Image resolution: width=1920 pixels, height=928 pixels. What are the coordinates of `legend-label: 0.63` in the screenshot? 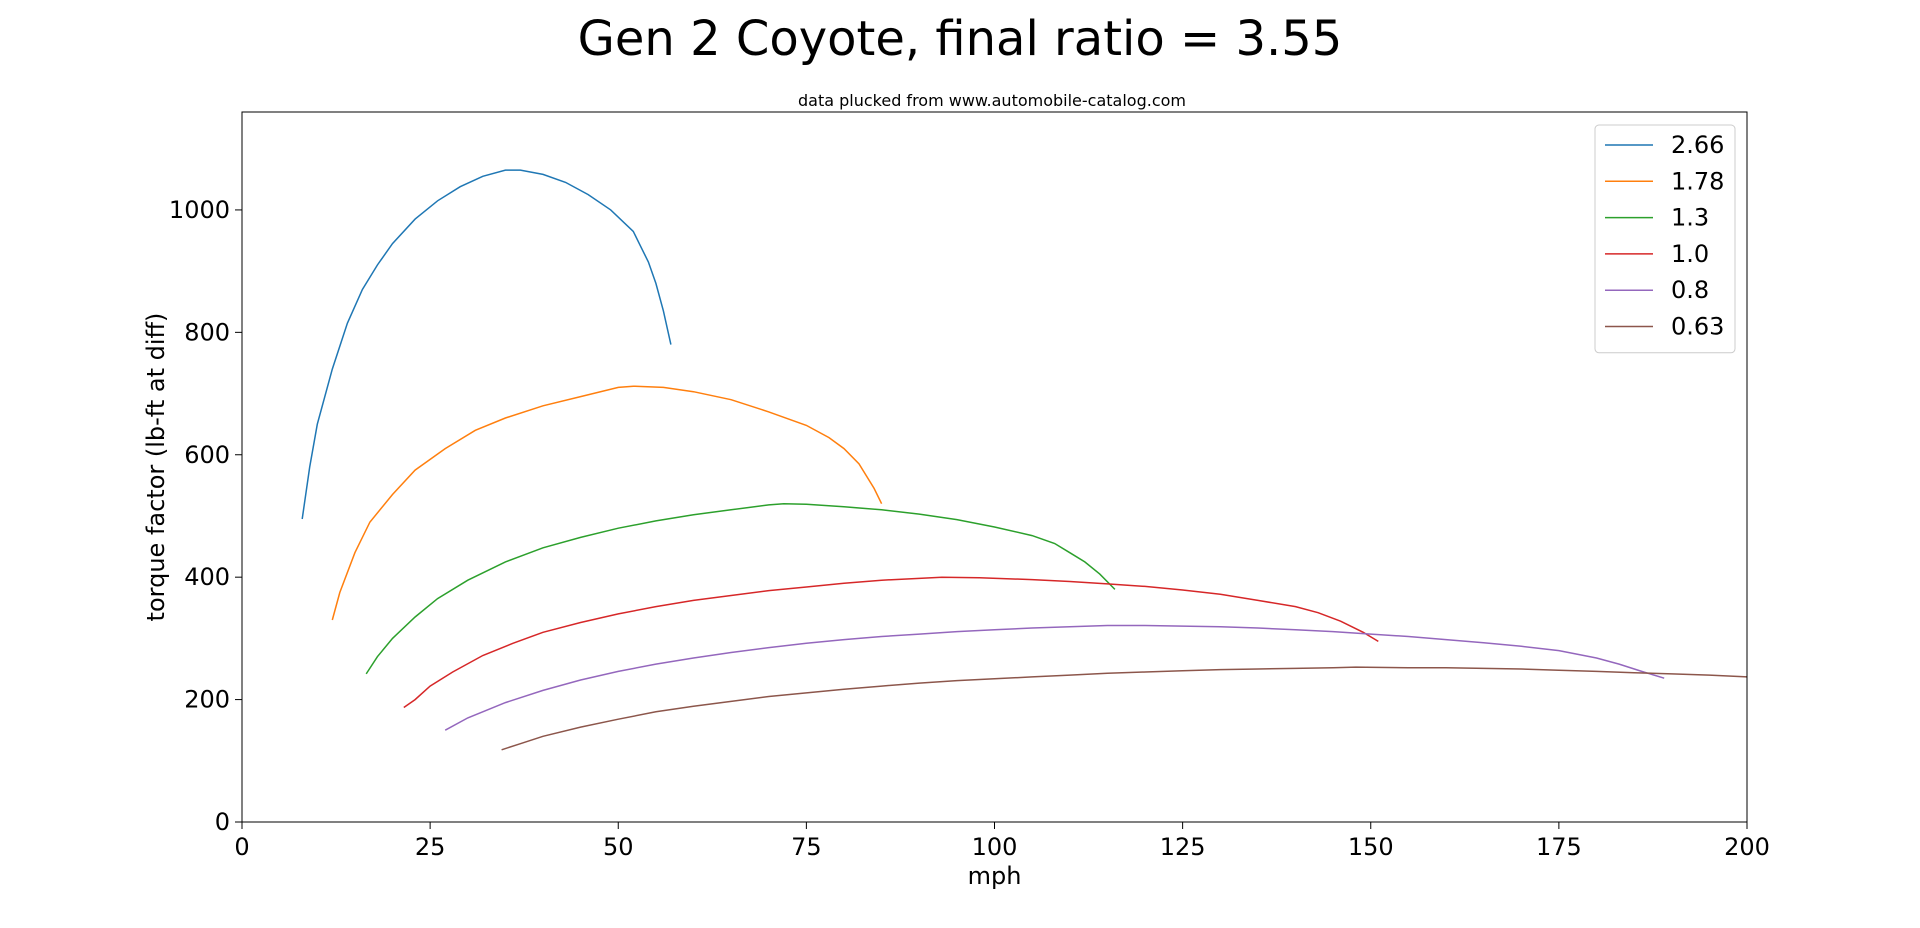 It's located at (1697, 327).